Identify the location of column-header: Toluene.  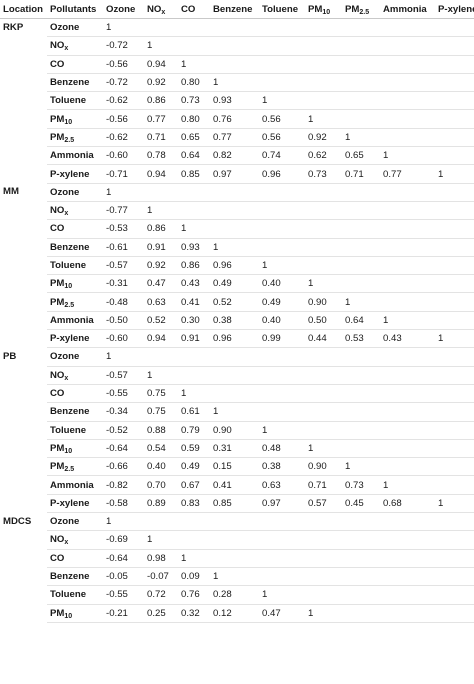
(282, 9).